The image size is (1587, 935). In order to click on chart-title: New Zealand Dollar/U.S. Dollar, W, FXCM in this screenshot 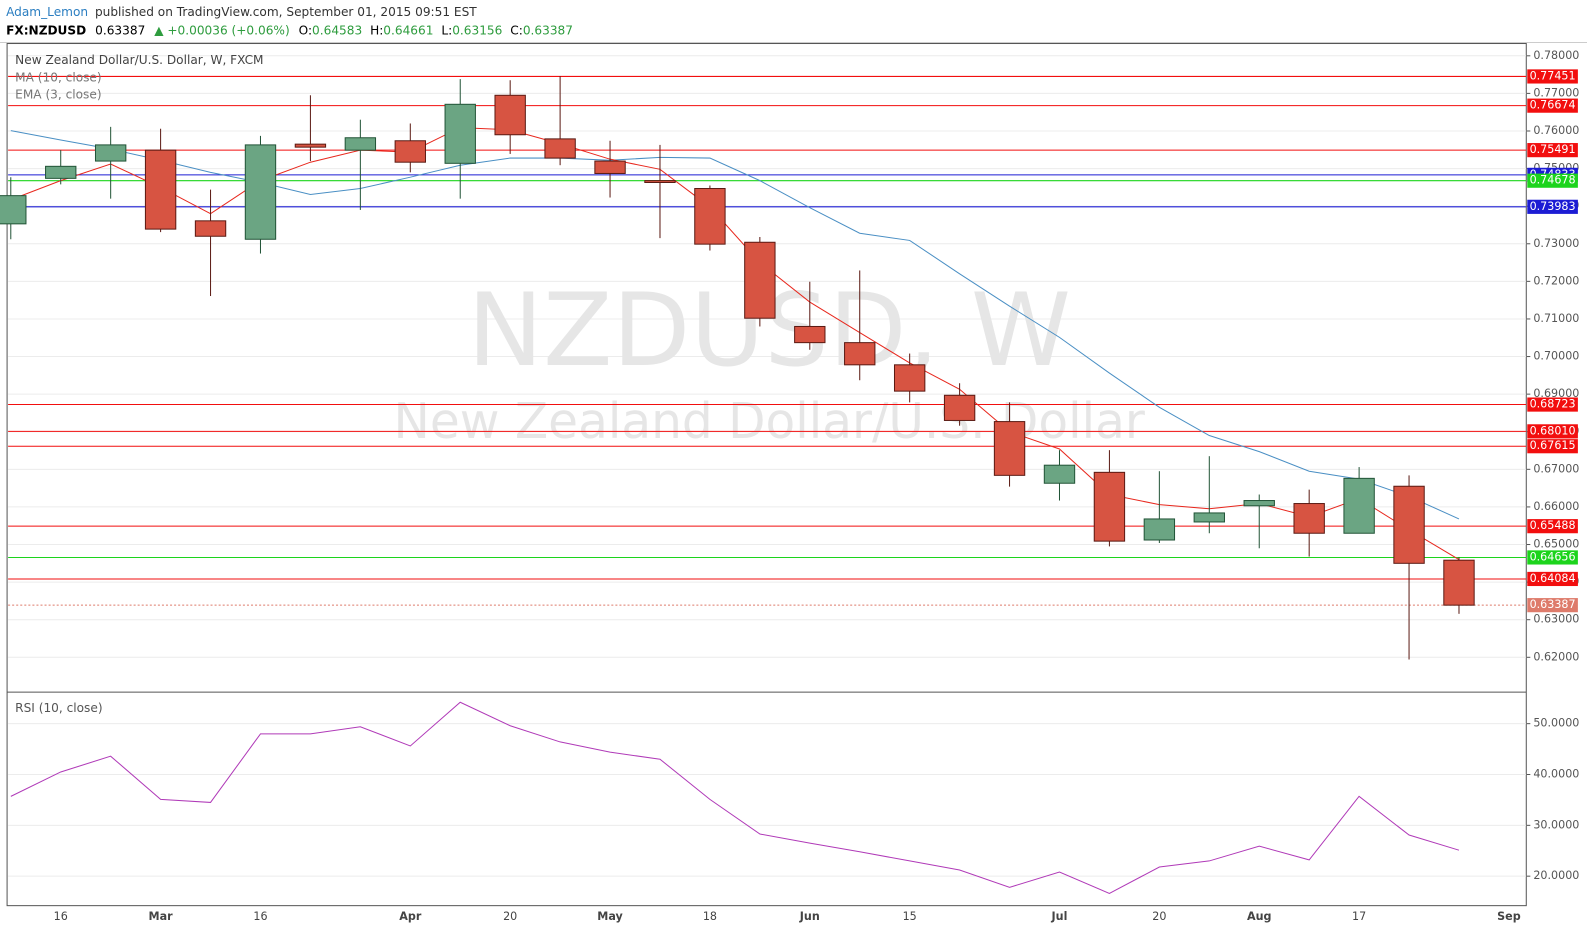, I will do `click(139, 60)`.